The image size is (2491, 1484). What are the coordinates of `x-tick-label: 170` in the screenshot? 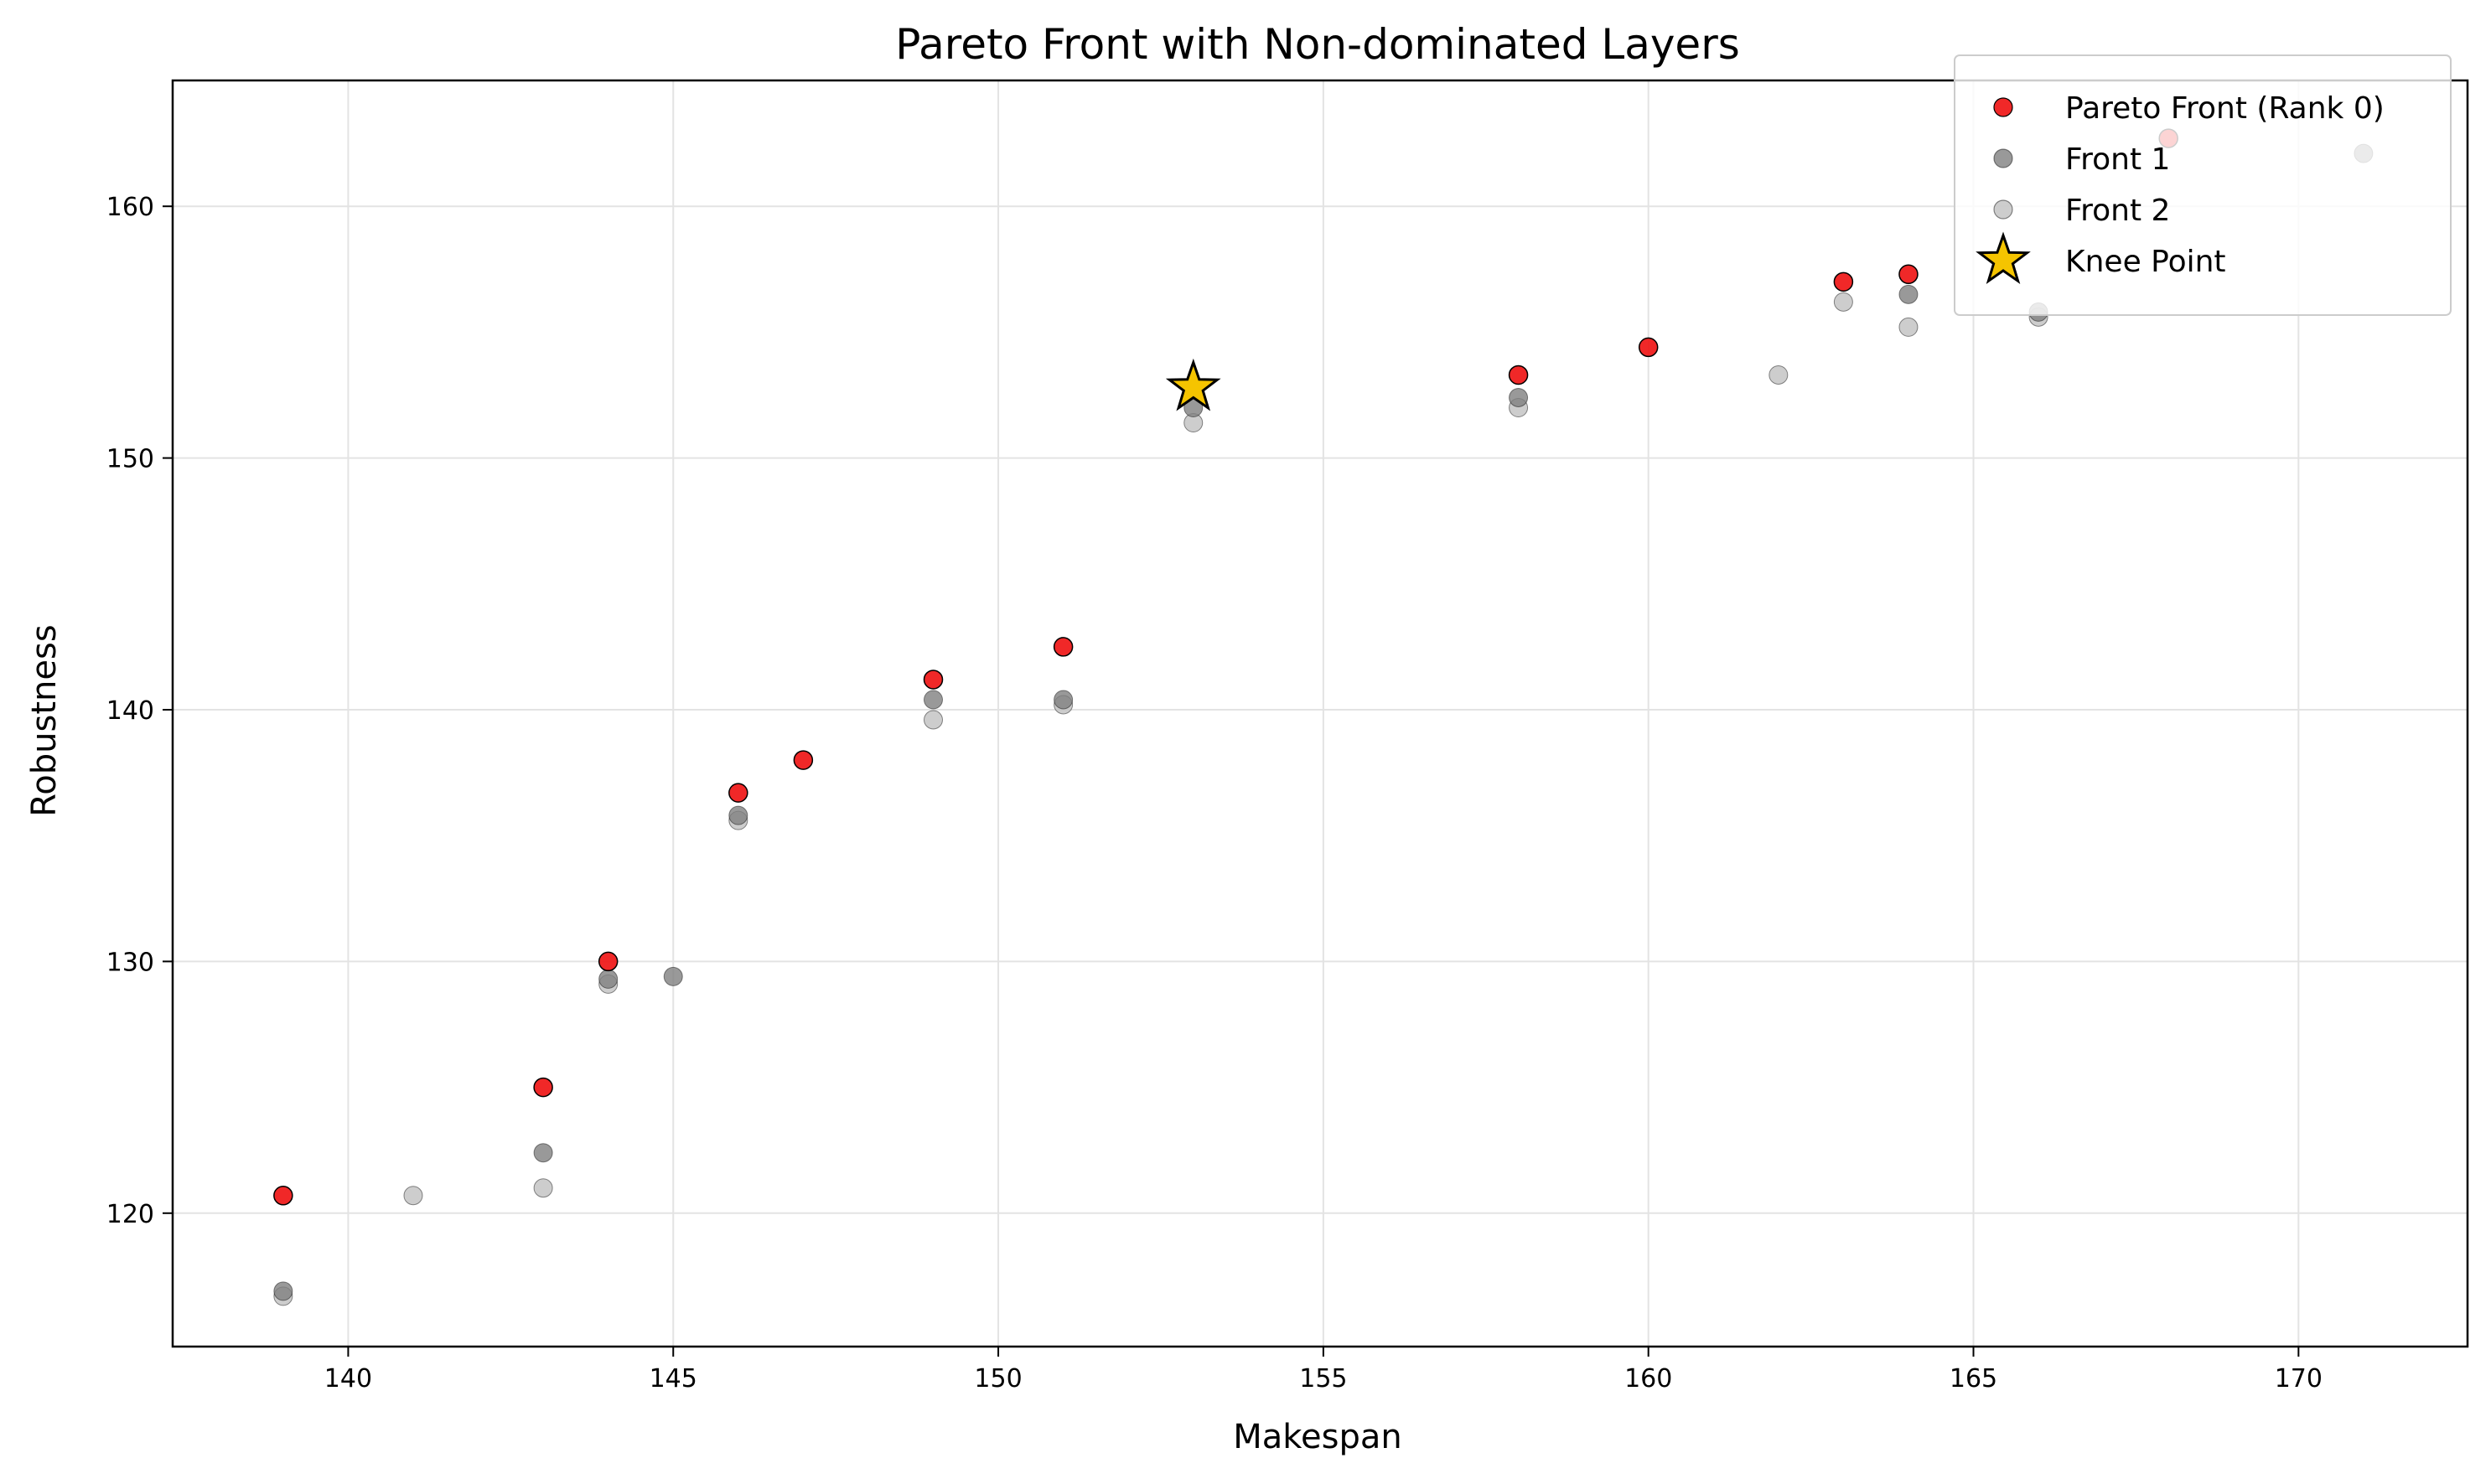 It's located at (2299, 1379).